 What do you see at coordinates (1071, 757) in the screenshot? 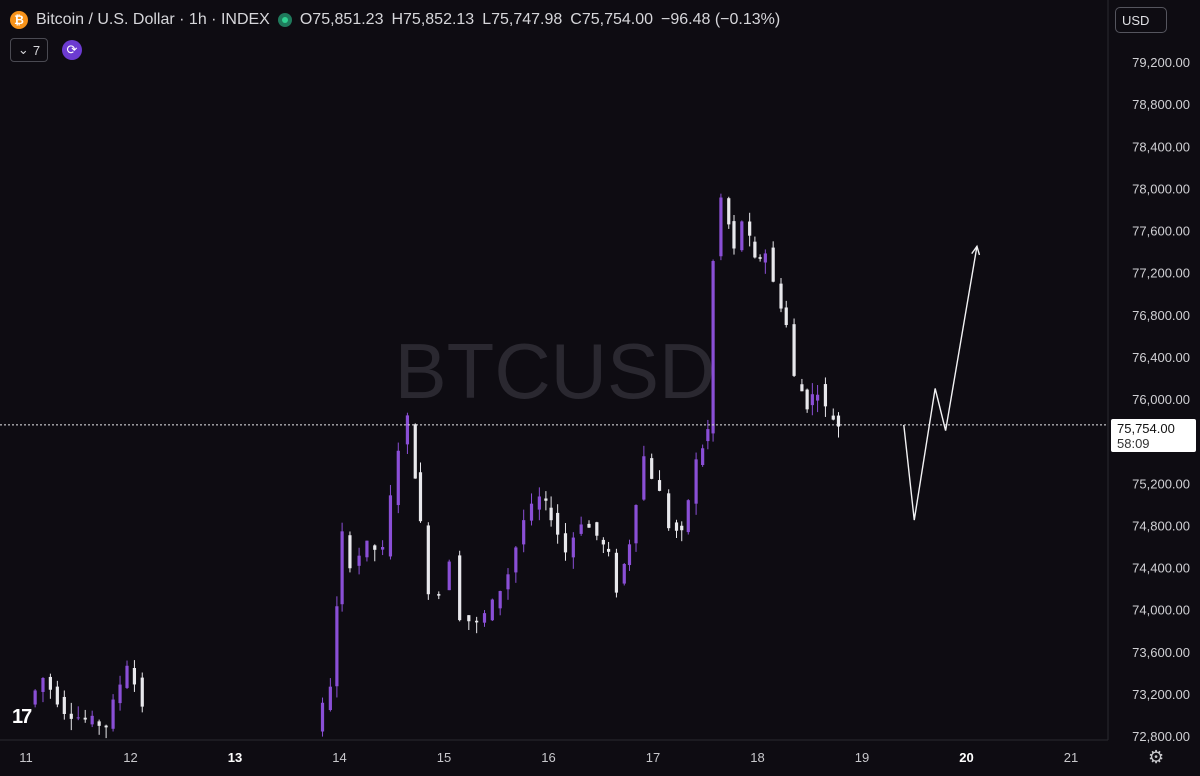
I see `x-tick-label: 21` at bounding box center [1071, 757].